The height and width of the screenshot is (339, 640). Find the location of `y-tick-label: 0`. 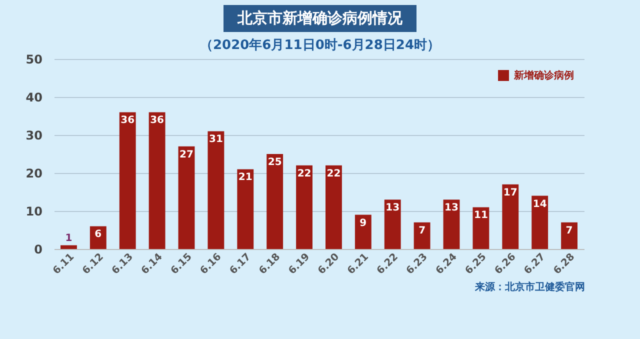

y-tick-label: 0 is located at coordinates (38, 249).